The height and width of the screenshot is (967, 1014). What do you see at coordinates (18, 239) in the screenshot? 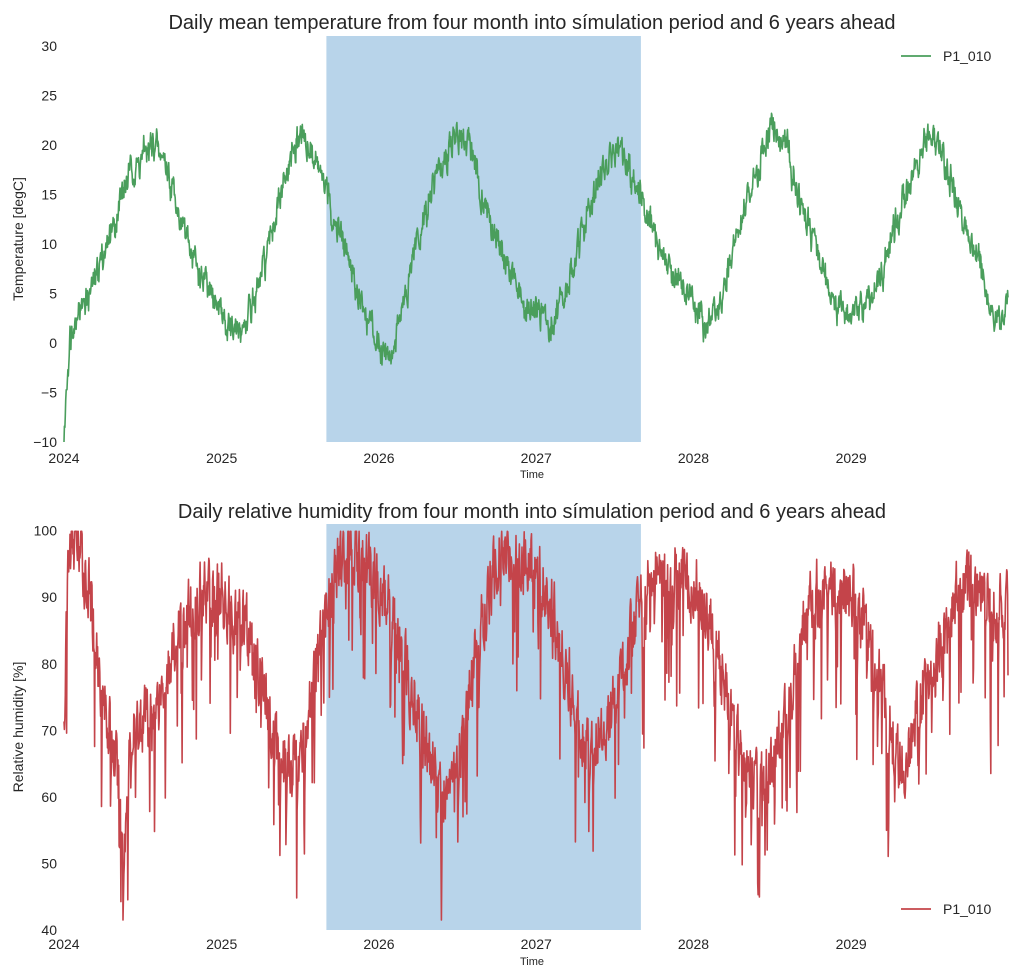
I see `y-axis-label: Temperature [degC]` at bounding box center [18, 239].